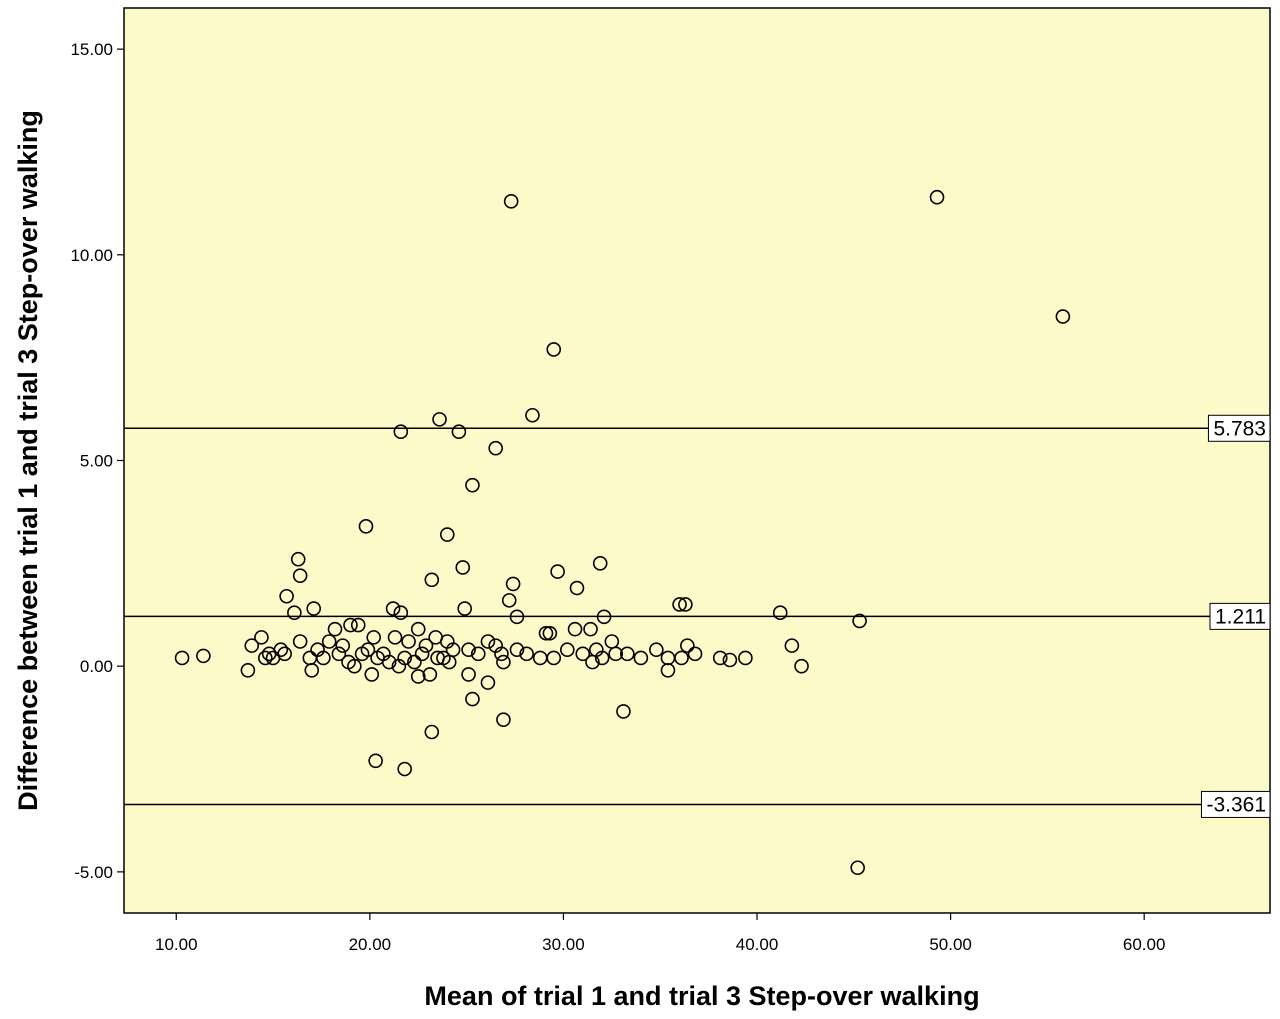 The height and width of the screenshot is (1019, 1280). What do you see at coordinates (1240, 616) in the screenshot?
I see `reference-line-label: 1.211` at bounding box center [1240, 616].